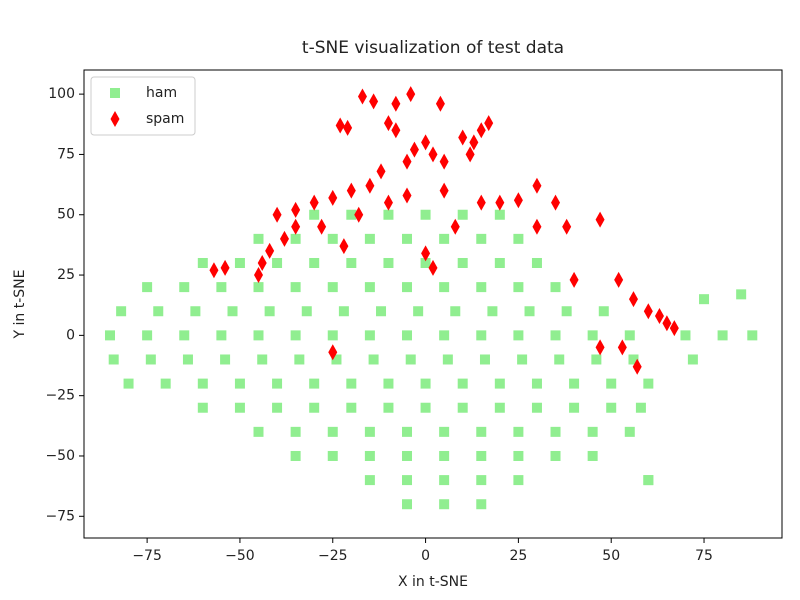  I want to click on y-tick-label: −25, so click(60, 396).